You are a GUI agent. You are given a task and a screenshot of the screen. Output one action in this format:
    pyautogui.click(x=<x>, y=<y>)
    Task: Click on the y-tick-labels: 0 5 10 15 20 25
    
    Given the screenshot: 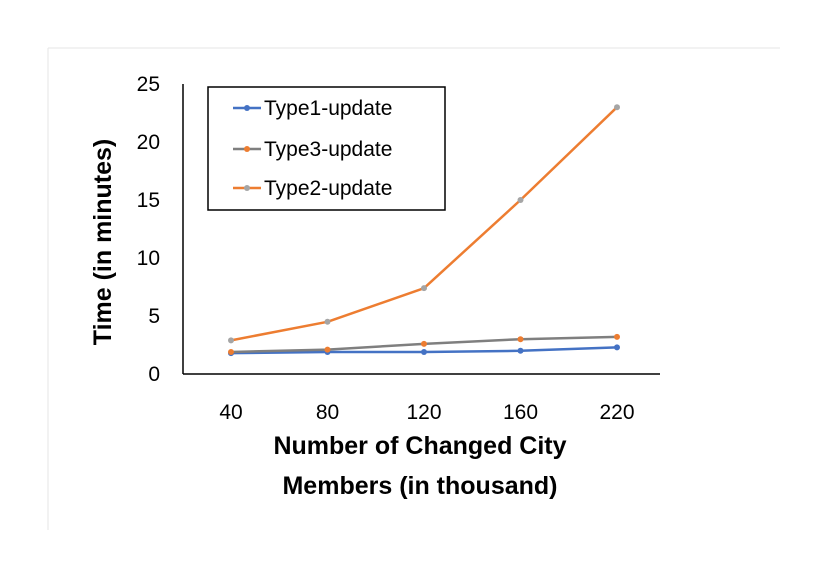 What is the action you would take?
    pyautogui.click(x=148, y=229)
    